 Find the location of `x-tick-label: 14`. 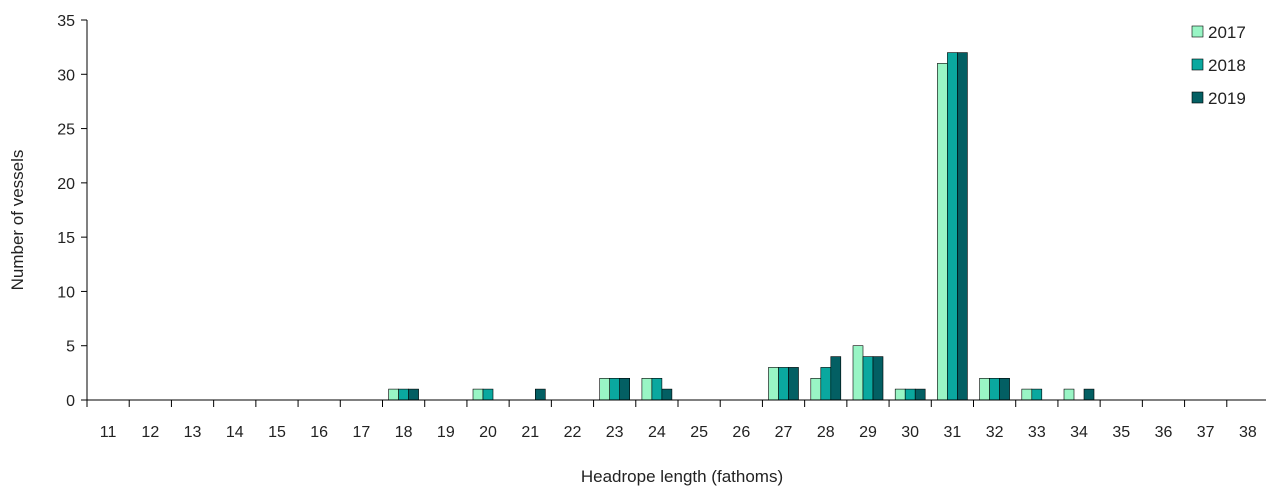

x-tick-label: 14 is located at coordinates (235, 432).